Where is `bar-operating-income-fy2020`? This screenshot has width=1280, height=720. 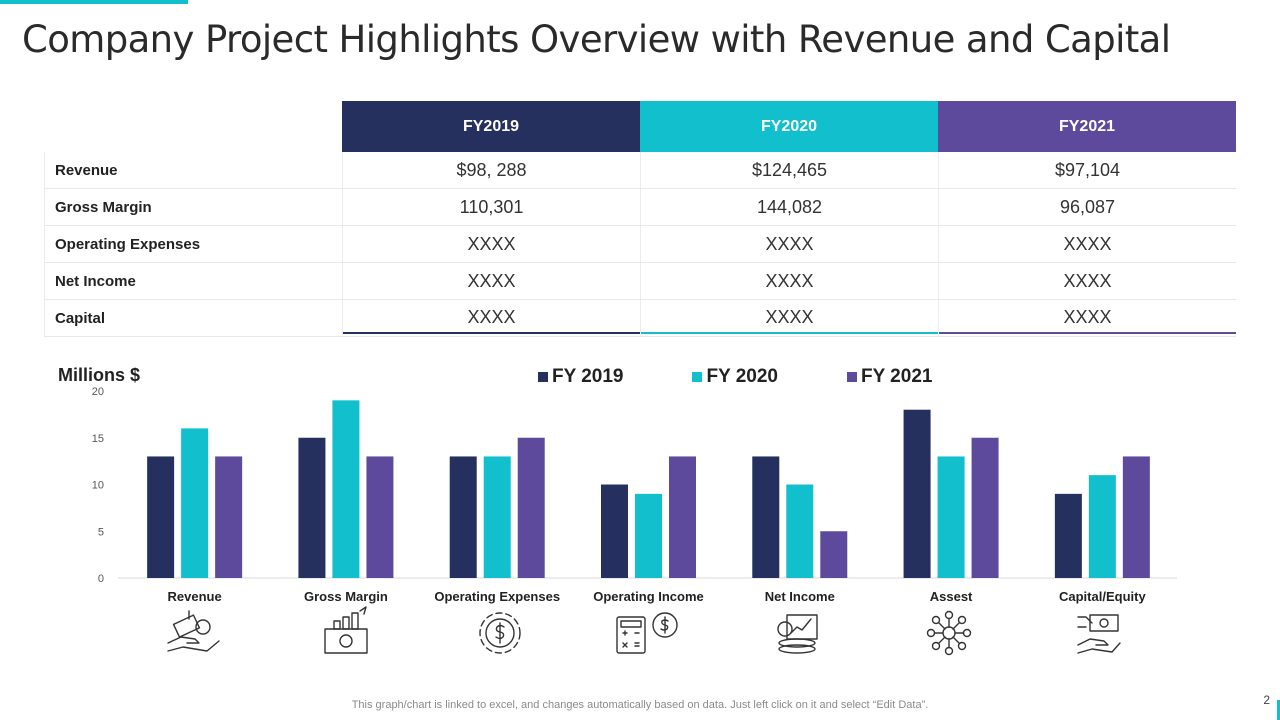 bar-operating-income-fy2020 is located at coordinates (648, 535).